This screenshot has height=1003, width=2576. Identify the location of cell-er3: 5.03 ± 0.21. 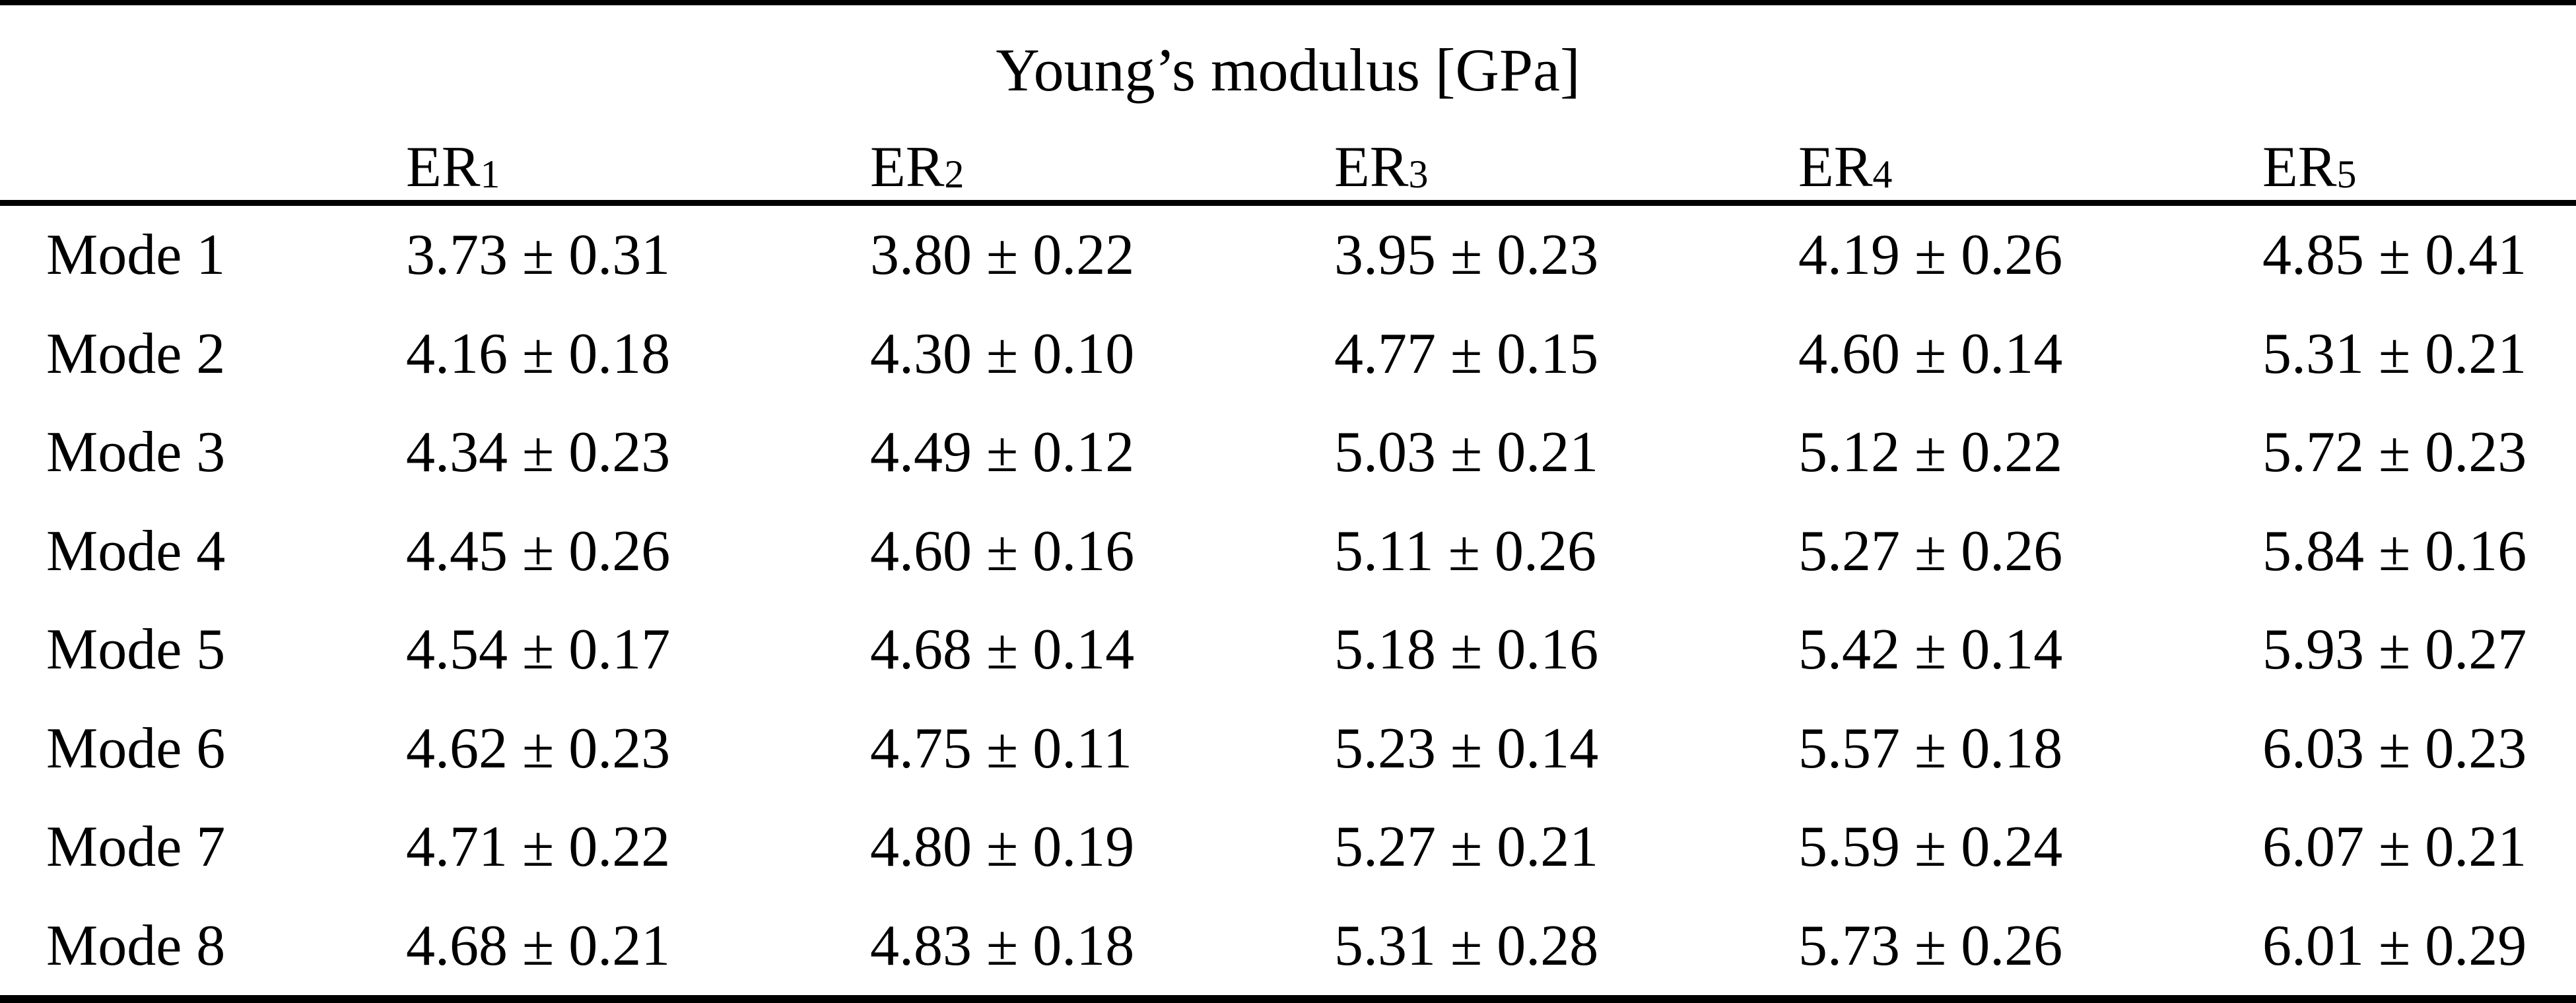
(1466, 452).